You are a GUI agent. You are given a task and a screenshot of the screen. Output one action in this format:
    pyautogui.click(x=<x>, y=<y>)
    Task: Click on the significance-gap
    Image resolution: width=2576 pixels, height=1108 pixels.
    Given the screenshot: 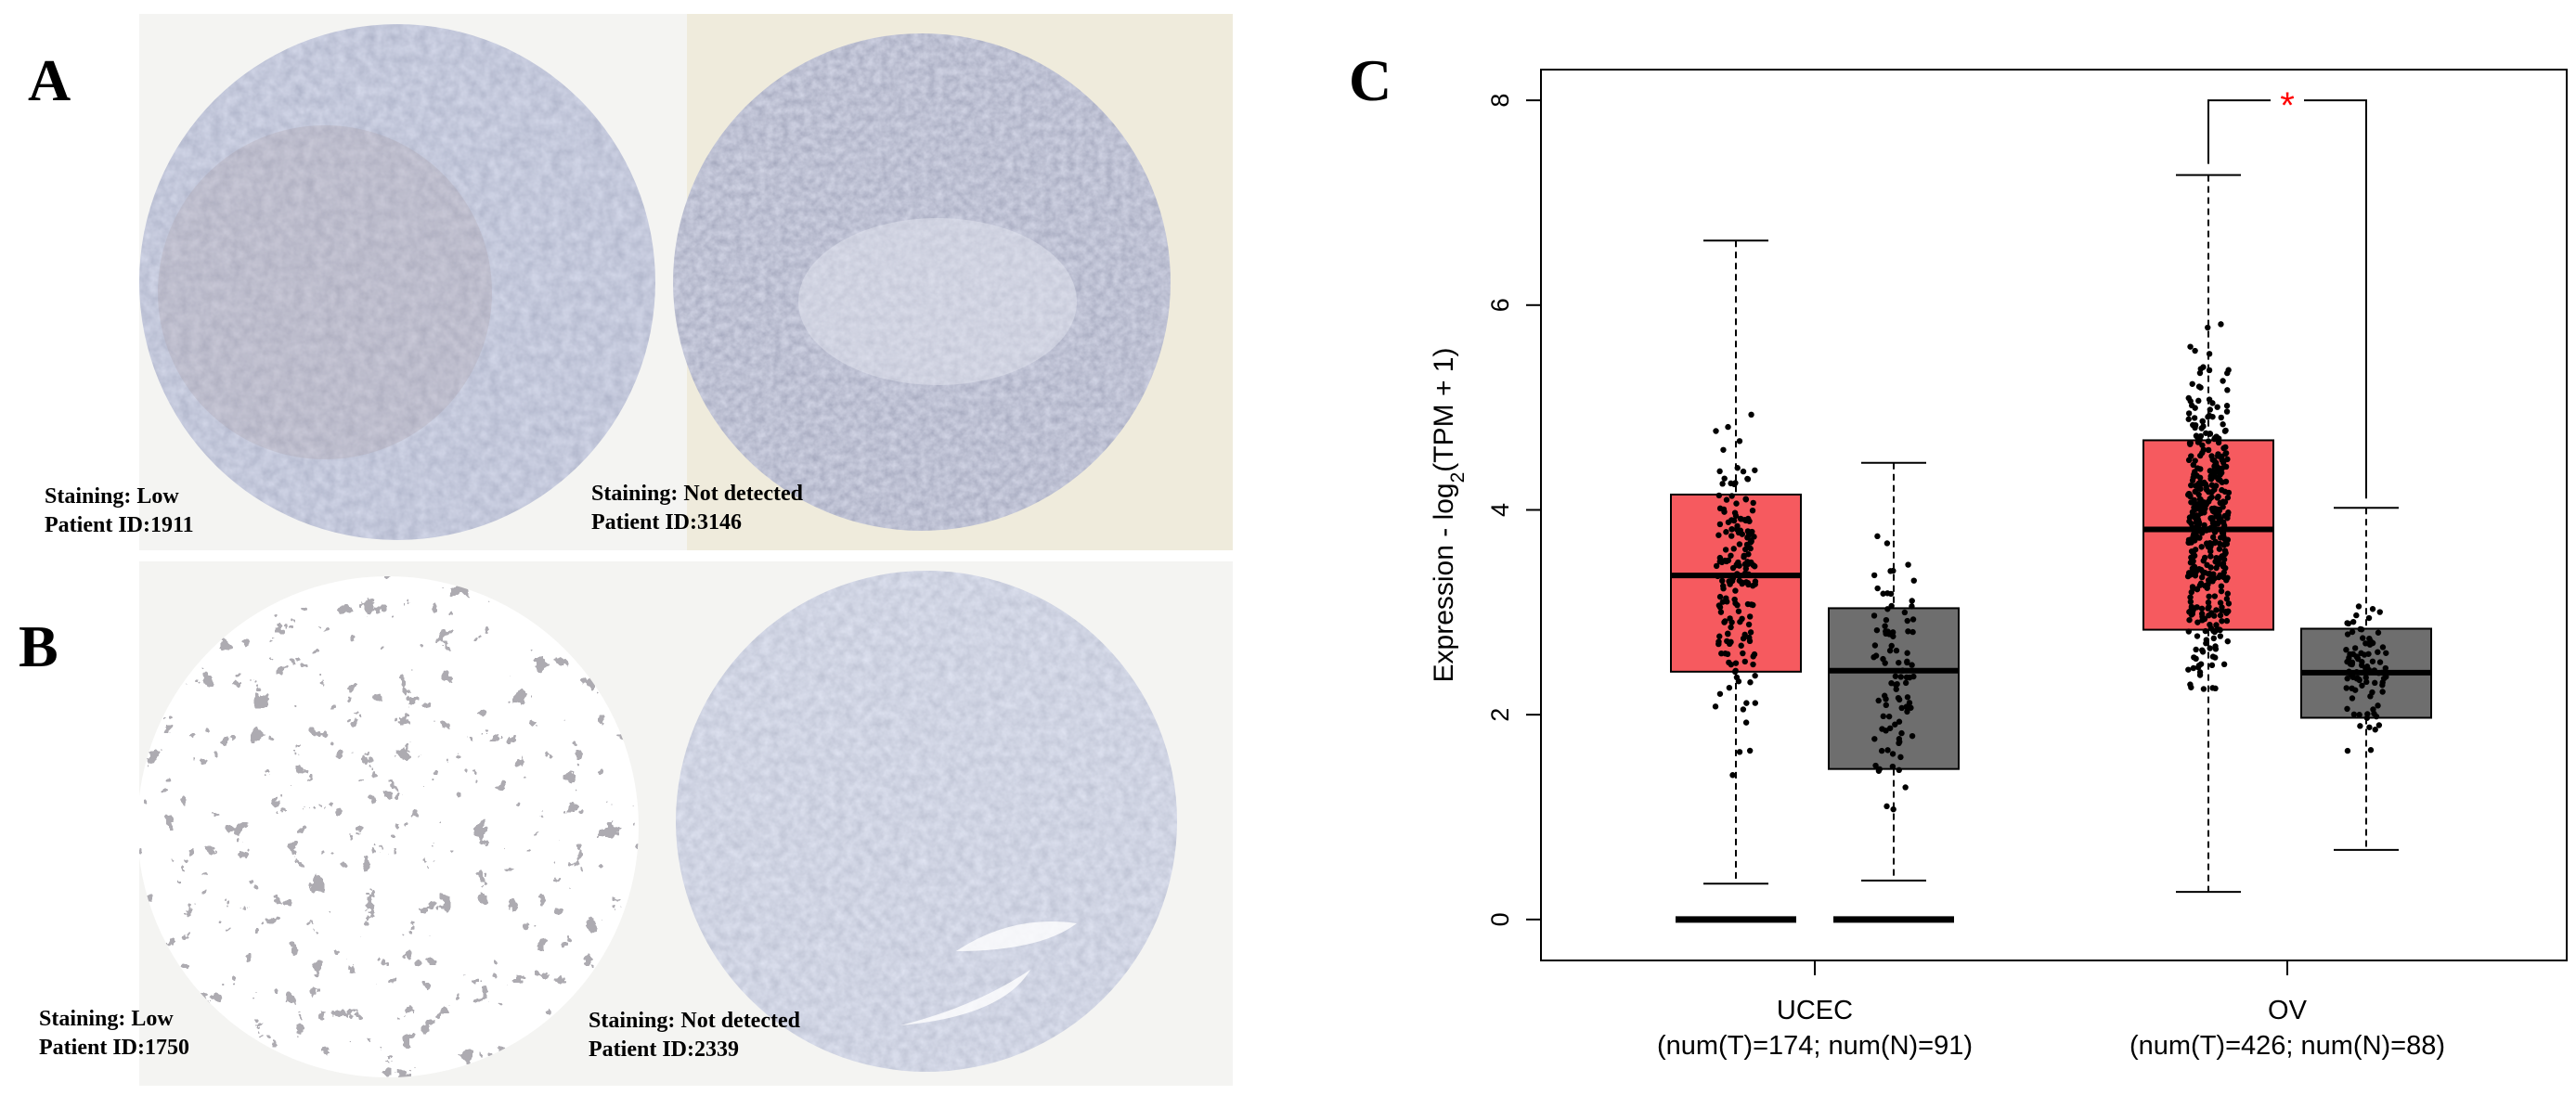 What is the action you would take?
    pyautogui.click(x=2287, y=101)
    